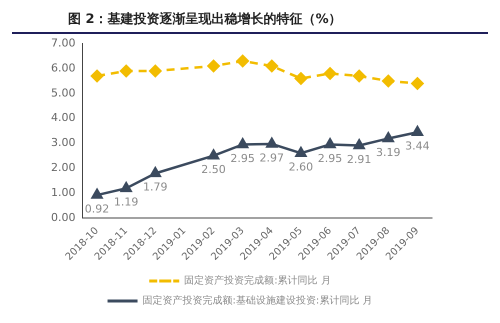 The width and height of the screenshot is (500, 323). Describe the element at coordinates (257, 280) in the screenshot. I see `legend-label: 固定资产投资完成额:累计同比 月` at that location.